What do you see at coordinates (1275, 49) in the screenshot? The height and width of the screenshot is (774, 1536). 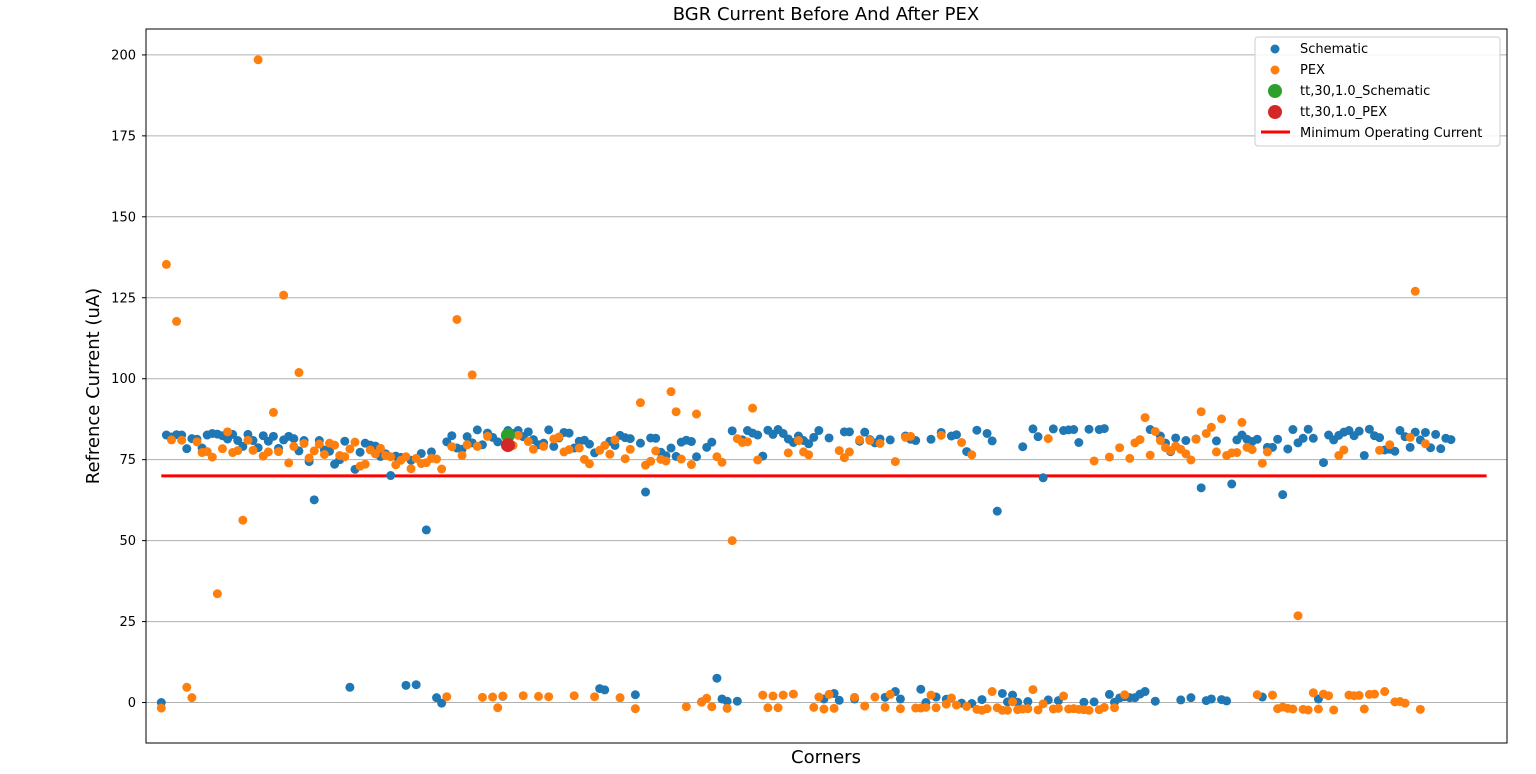 I see `legend-marker-schematic` at bounding box center [1275, 49].